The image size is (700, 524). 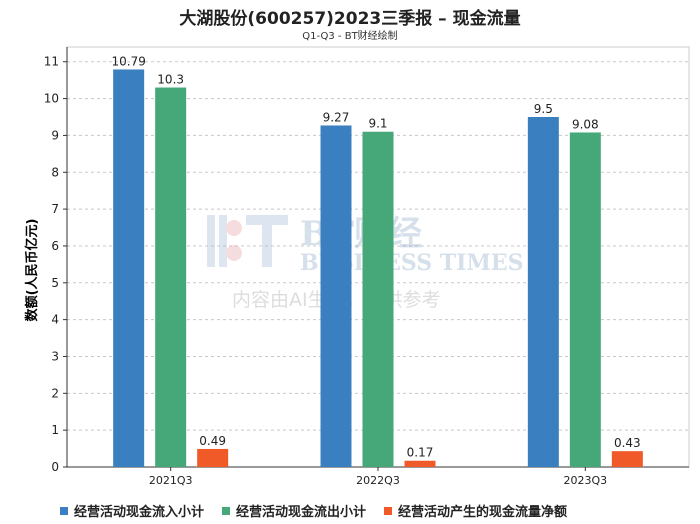 What do you see at coordinates (55, 467) in the screenshot?
I see `y-tick-label: 0` at bounding box center [55, 467].